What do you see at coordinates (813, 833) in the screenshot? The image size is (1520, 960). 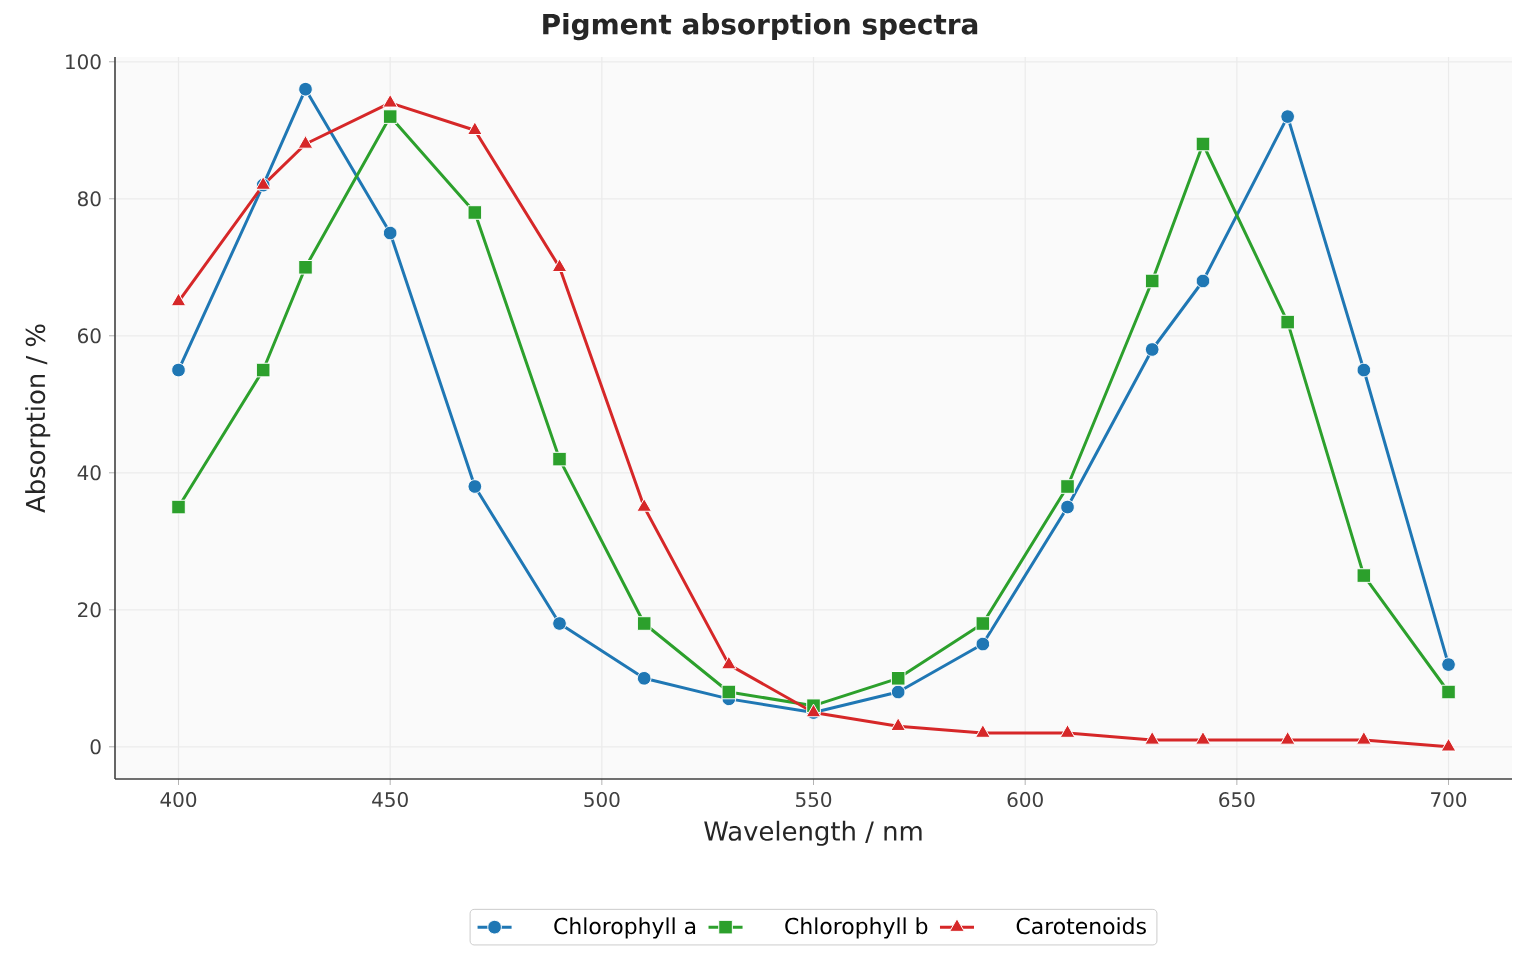 I see `x-axis-title: Wavelength / nm` at bounding box center [813, 833].